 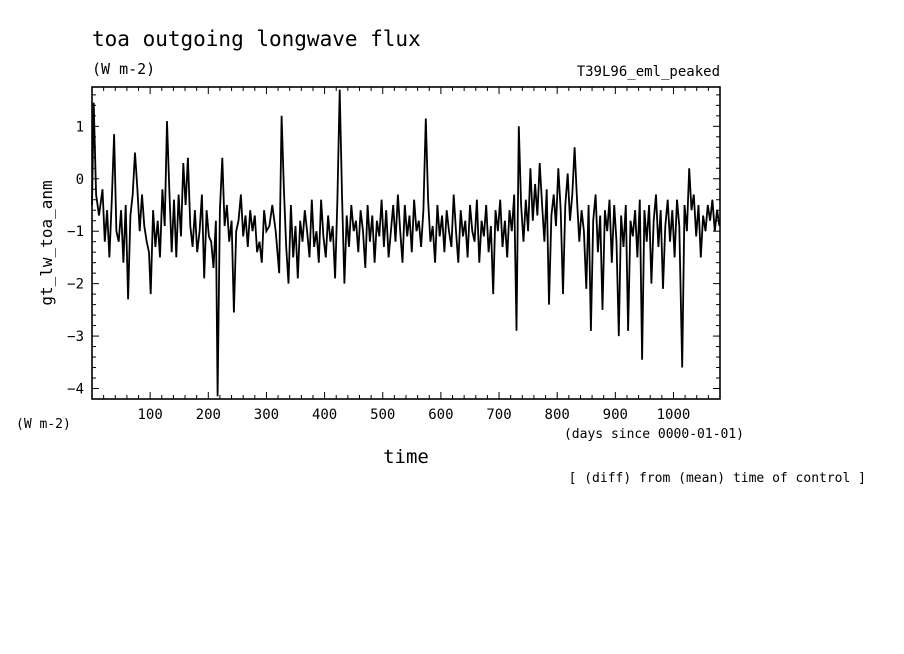 What do you see at coordinates (654, 434) in the screenshot?
I see `x-axis-units: (days since 0000-01-01)` at bounding box center [654, 434].